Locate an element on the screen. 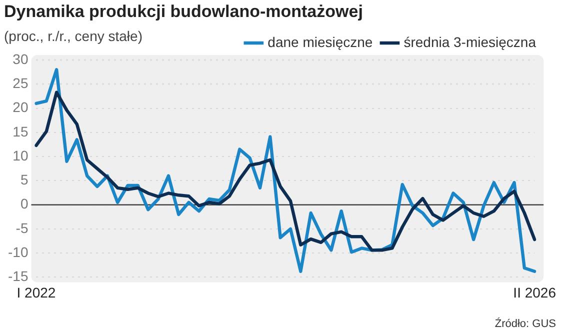 The width and height of the screenshot is (564, 334). y-tick-label: -15 is located at coordinates (18, 276).